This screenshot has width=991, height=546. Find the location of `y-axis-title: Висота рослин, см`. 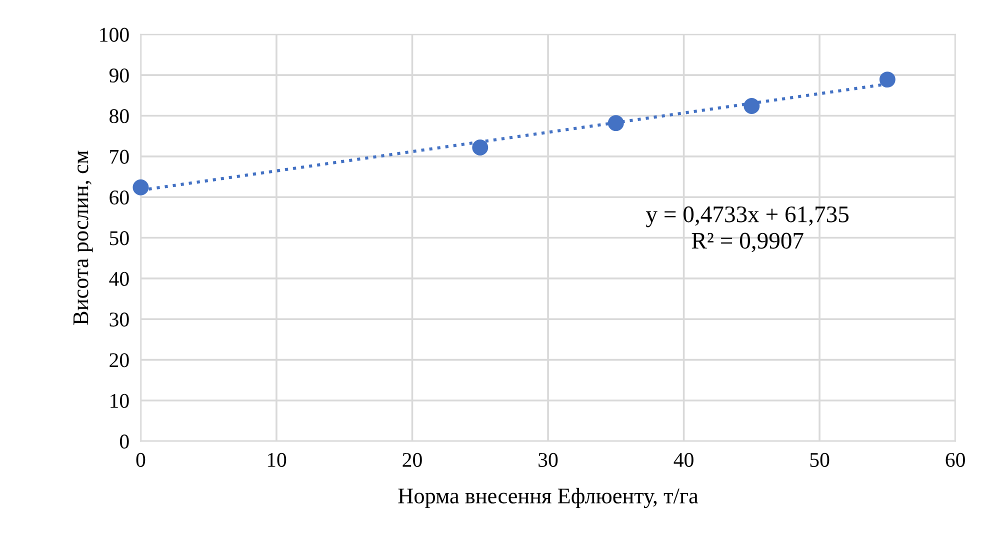

y-axis-title: Висота рослин, см is located at coordinates (83, 237).